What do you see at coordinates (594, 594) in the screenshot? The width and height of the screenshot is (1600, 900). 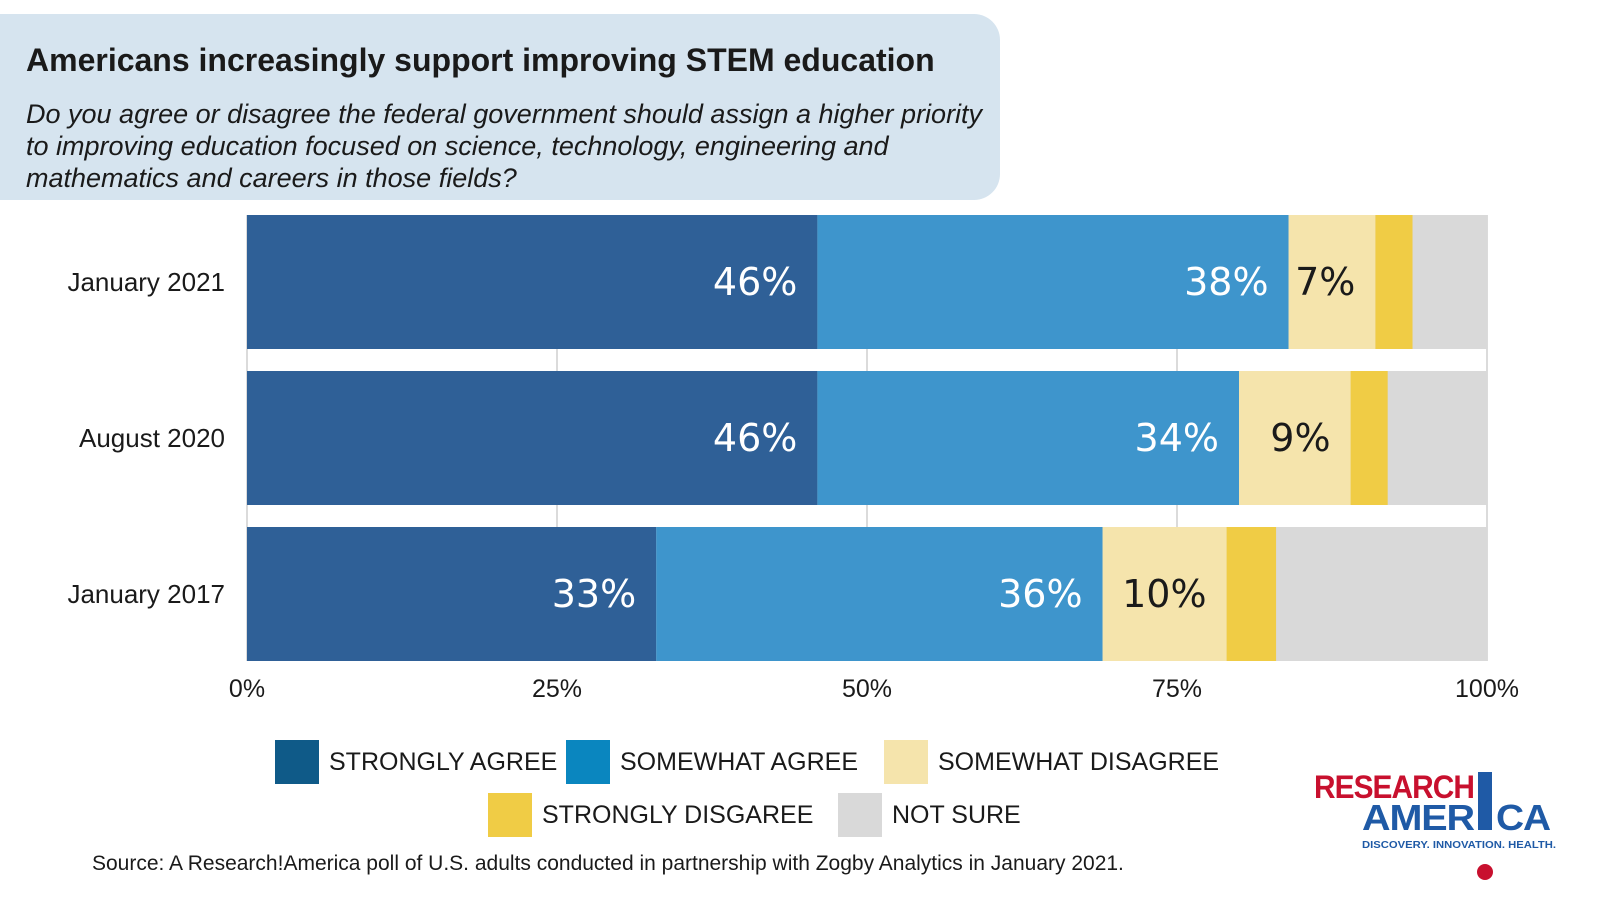 I see `data-label: 33%` at bounding box center [594, 594].